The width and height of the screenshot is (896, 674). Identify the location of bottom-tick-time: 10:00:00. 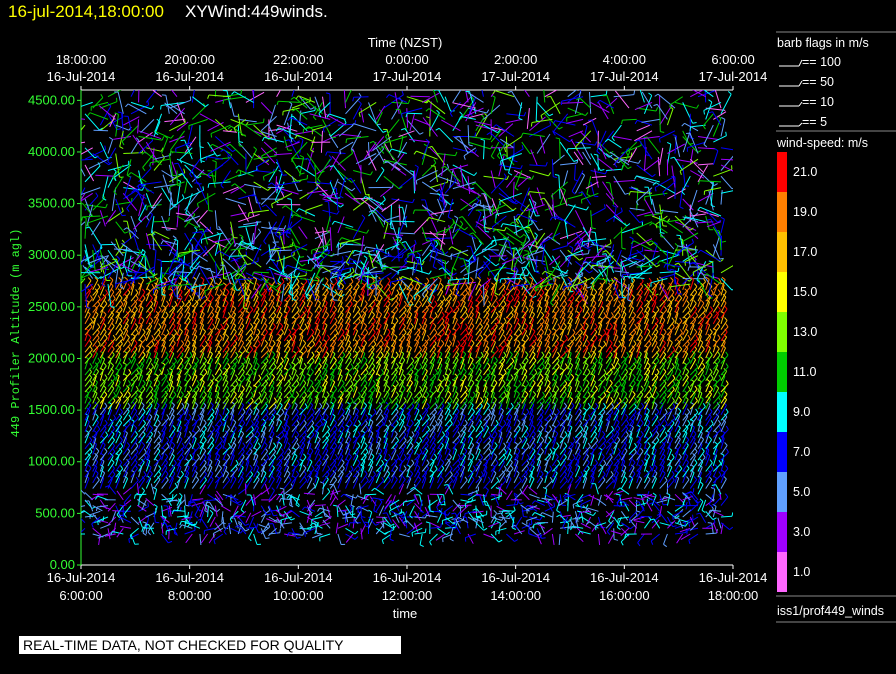
(298, 595).